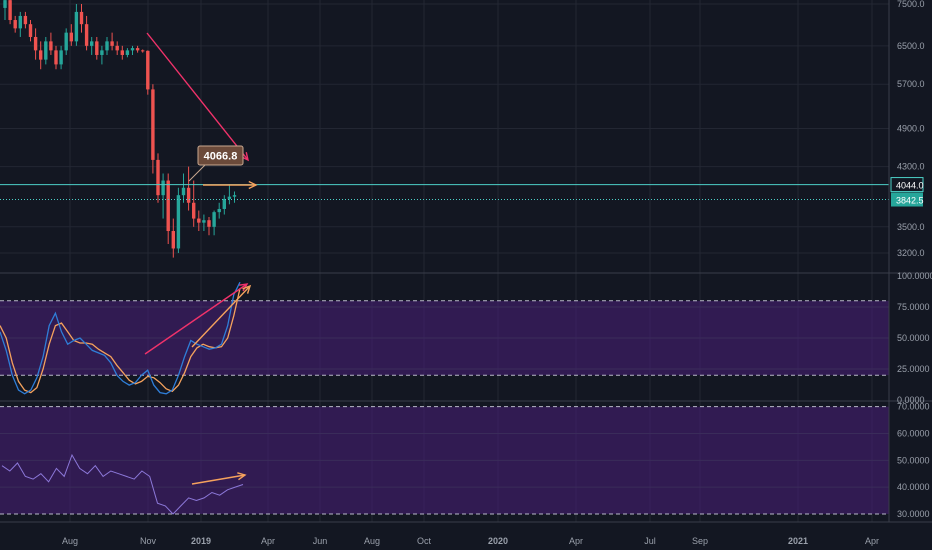 The image size is (932, 550). What do you see at coordinates (911, 227) in the screenshot?
I see `price-tick-label: 3500.0` at bounding box center [911, 227].